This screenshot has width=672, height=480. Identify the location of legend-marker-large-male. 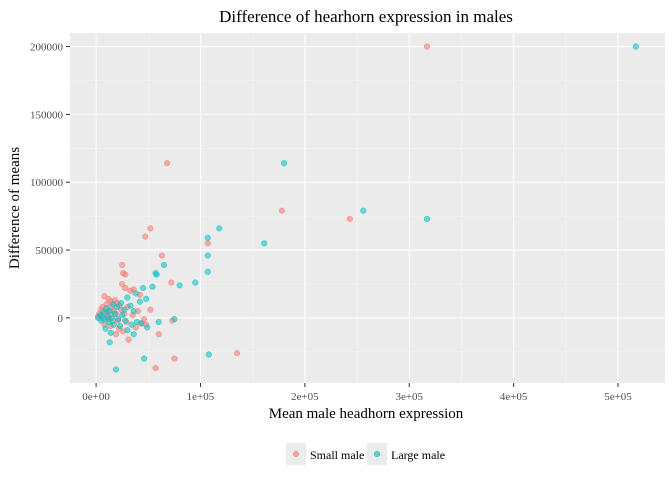
(377, 454).